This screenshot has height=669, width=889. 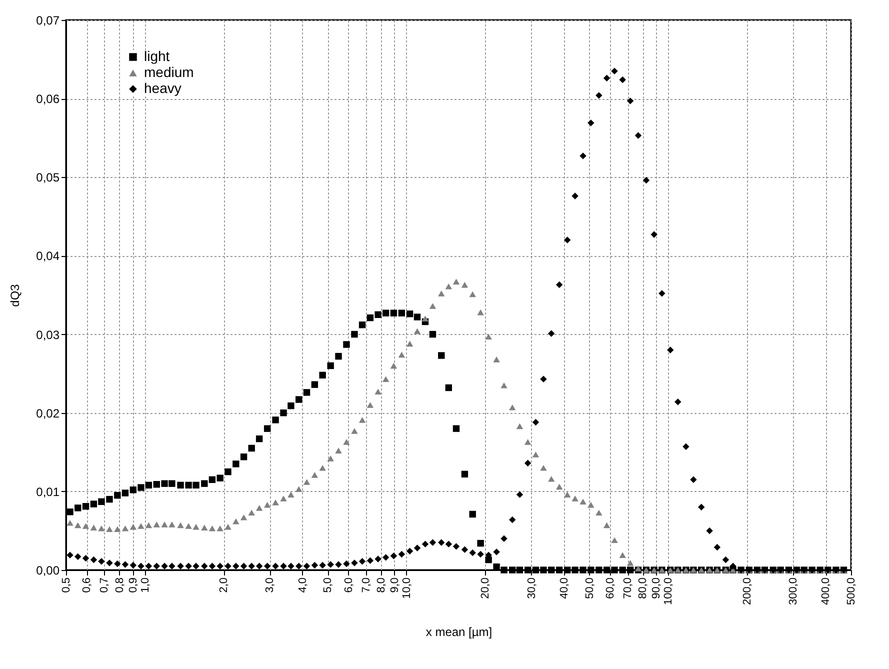 I want to click on x-tick-label: 200,0, so click(x=747, y=592).